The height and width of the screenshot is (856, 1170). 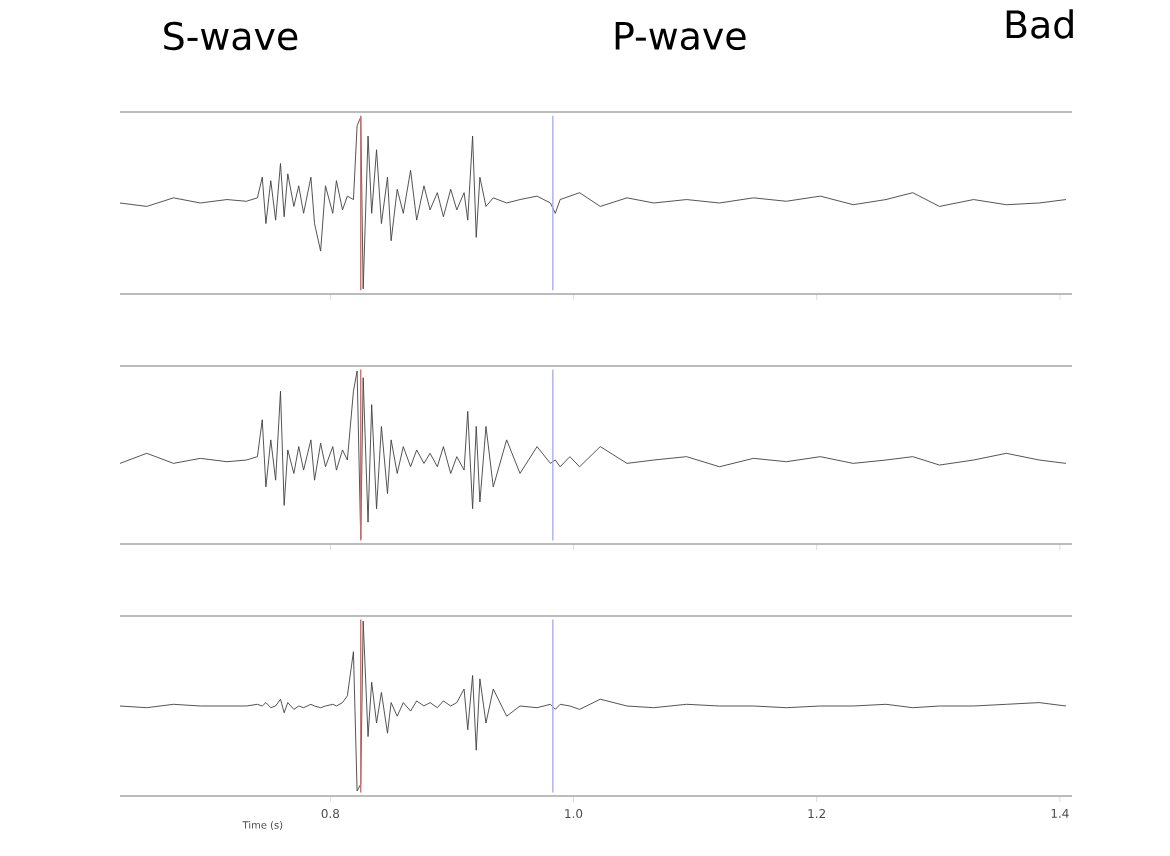 I want to click on text: P-wave, so click(x=680, y=36).